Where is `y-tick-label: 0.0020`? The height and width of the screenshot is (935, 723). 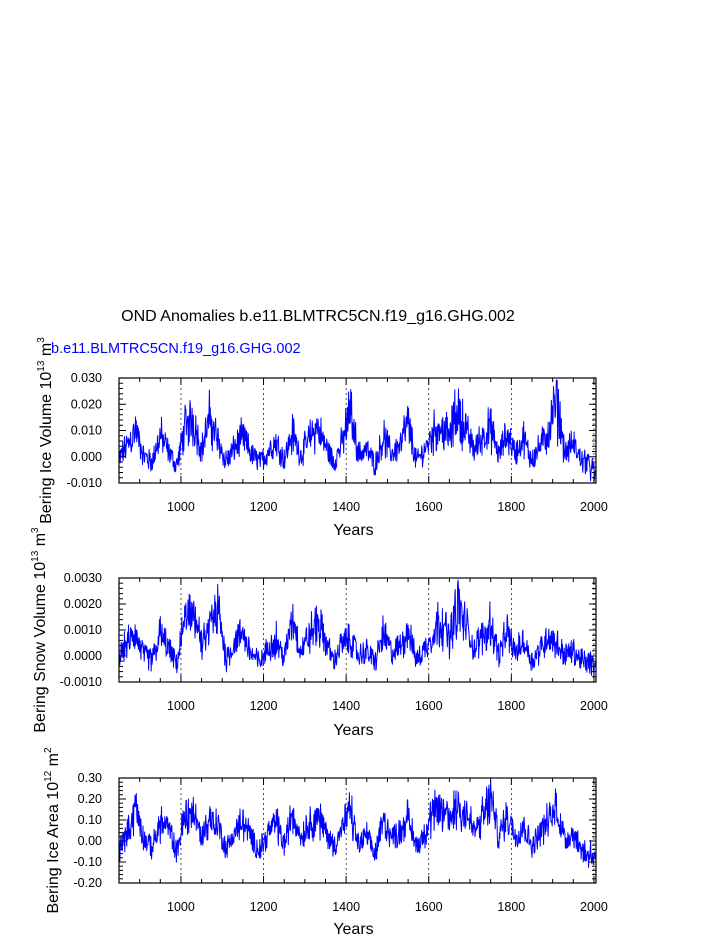 y-tick-label: 0.0020 is located at coordinates (83, 604).